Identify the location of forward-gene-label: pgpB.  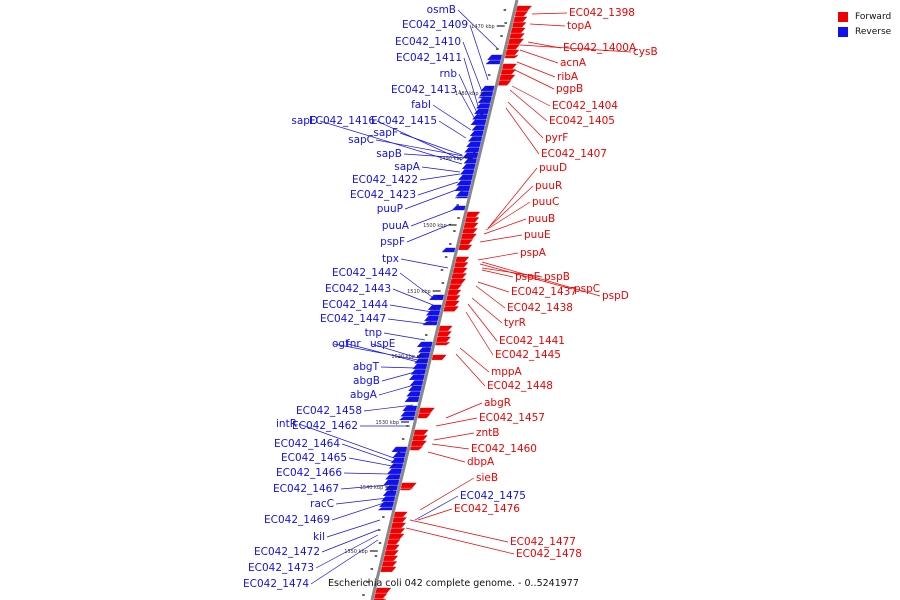
(569, 89).